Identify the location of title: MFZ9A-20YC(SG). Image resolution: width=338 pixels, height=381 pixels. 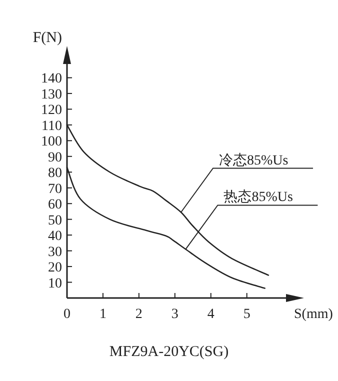
(169, 352).